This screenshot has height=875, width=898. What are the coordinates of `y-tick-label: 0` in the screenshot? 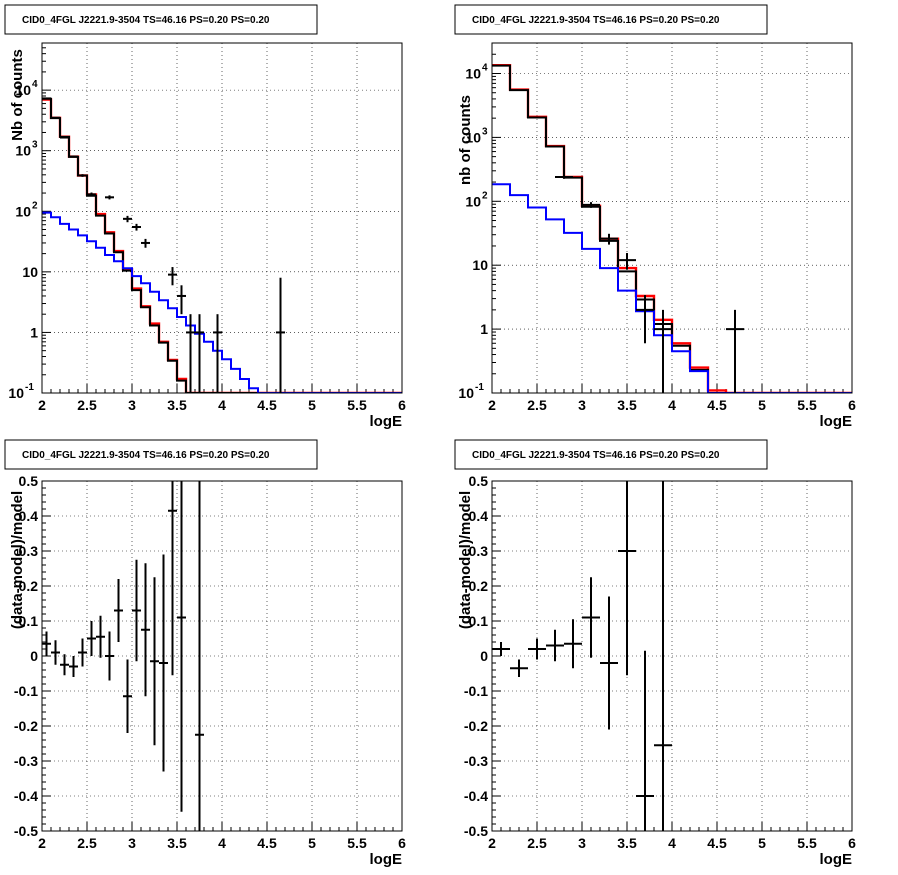 It's located at (484, 656).